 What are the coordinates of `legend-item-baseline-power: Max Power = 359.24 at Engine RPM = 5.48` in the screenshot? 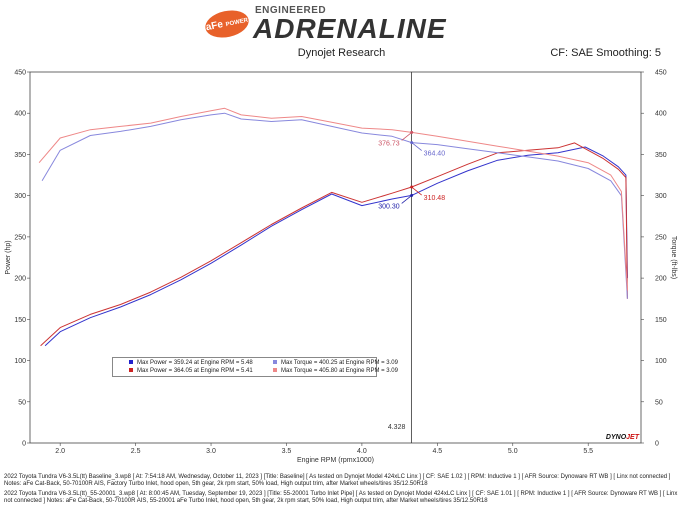 It's located at (191, 363).